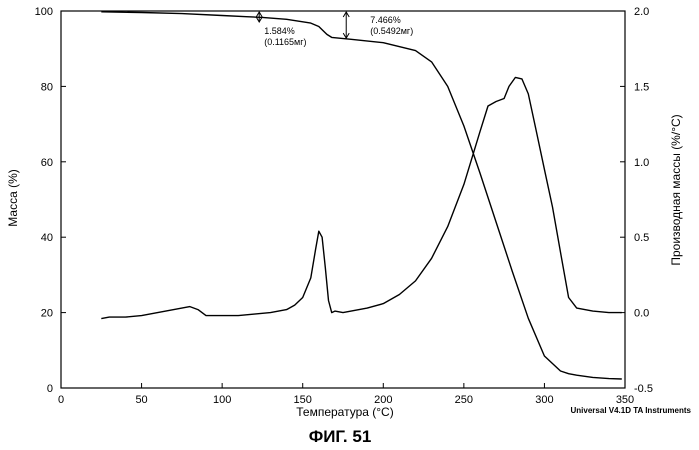 The image size is (699, 450). I want to click on x-tick-label: 250, so click(464, 400).